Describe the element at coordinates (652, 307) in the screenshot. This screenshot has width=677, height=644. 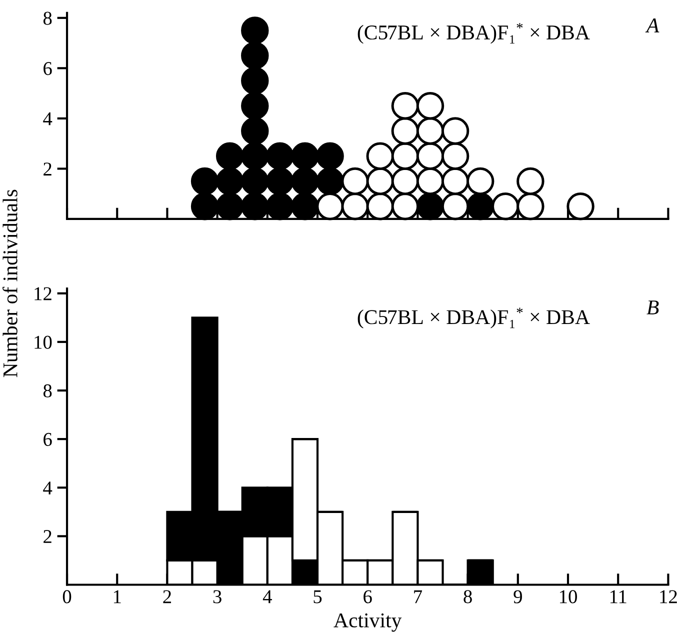
I see `annotation: B` at that location.